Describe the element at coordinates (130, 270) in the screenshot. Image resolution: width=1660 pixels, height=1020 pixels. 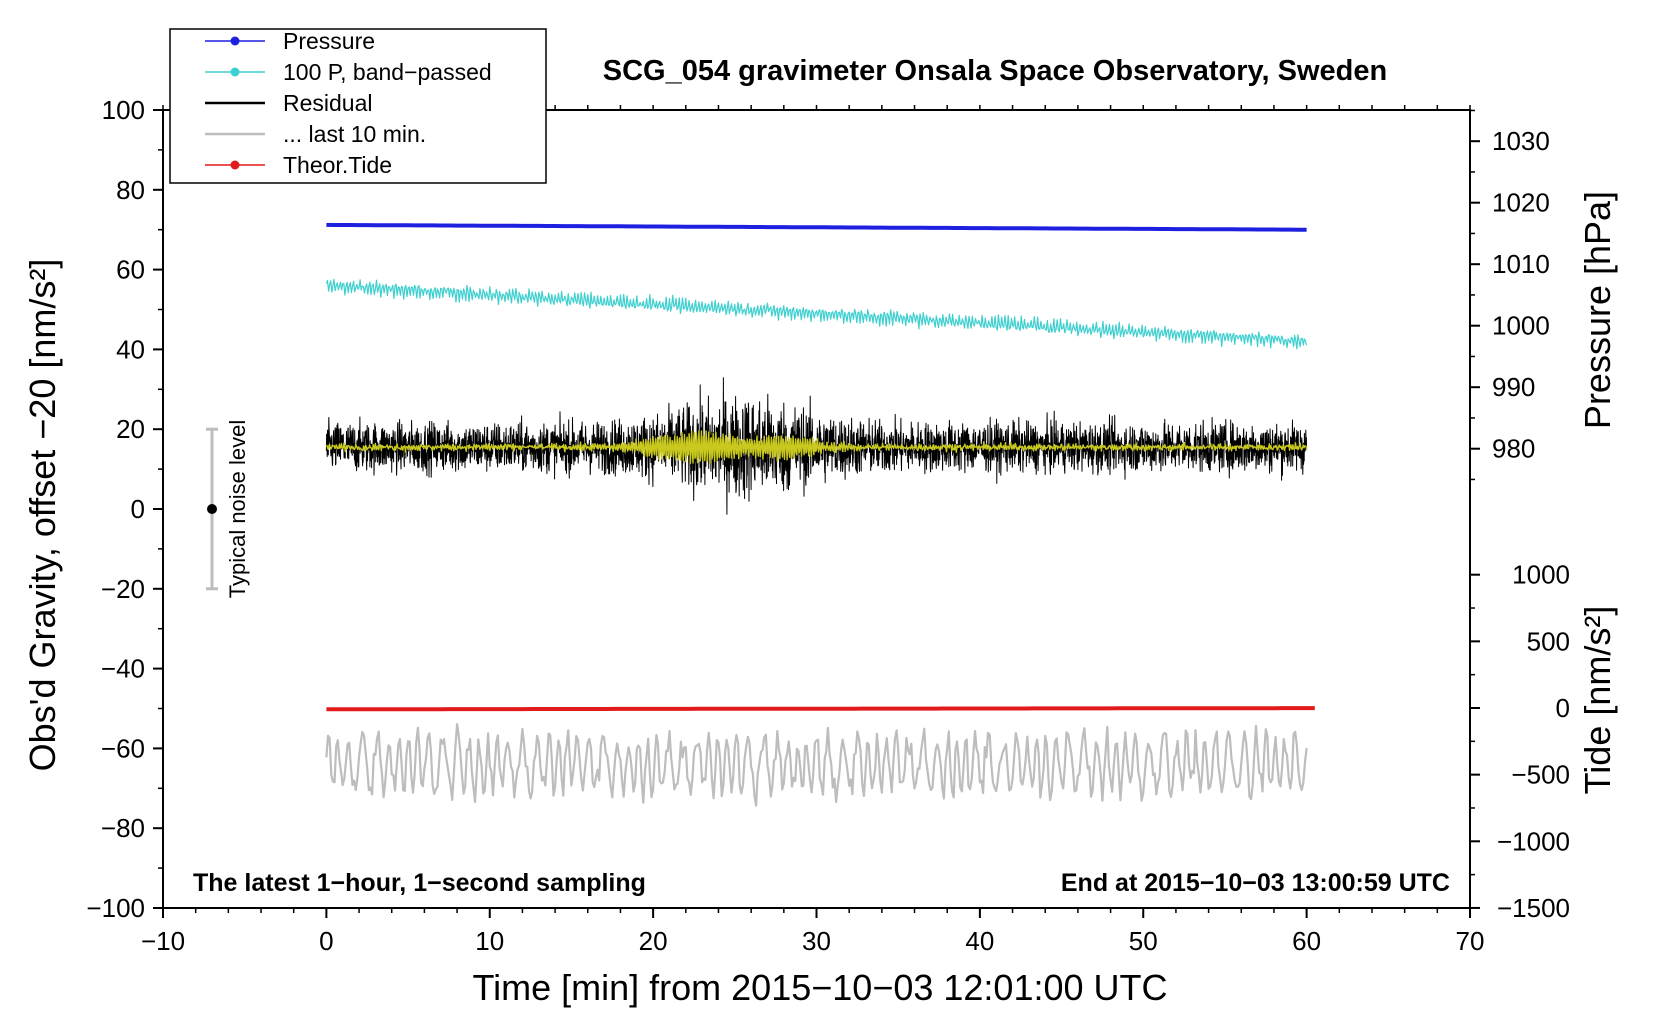
I see `y-tick-label: 60` at that location.